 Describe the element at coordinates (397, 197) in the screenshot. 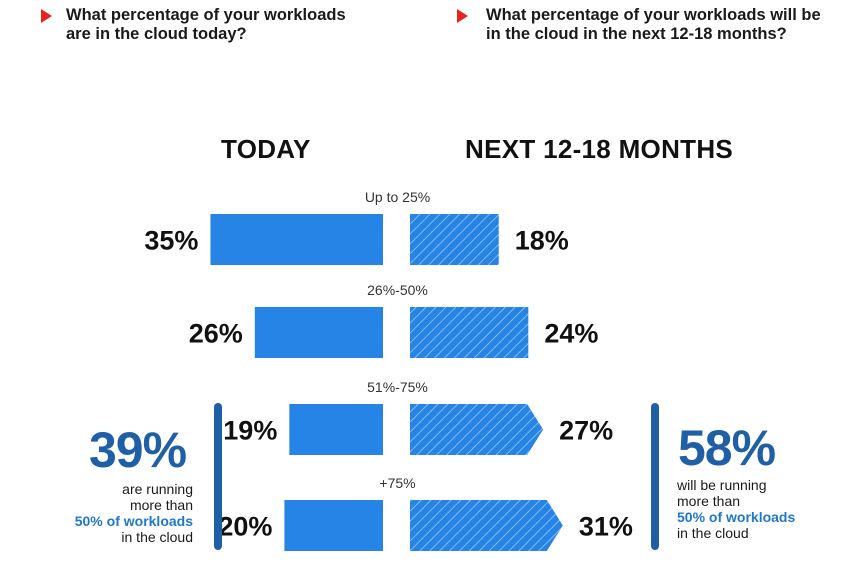

I see `category-label: Up to 25%` at that location.